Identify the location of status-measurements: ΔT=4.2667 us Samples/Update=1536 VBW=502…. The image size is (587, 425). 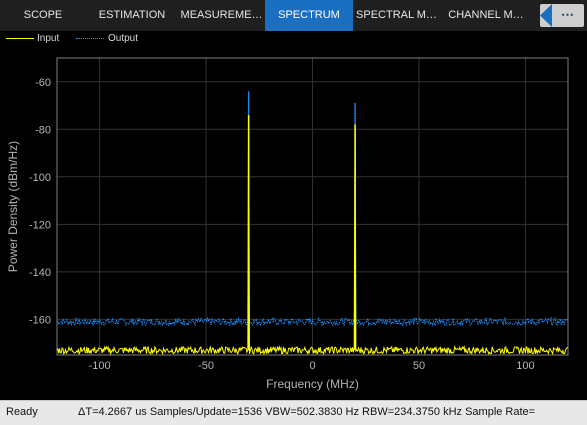
(307, 412).